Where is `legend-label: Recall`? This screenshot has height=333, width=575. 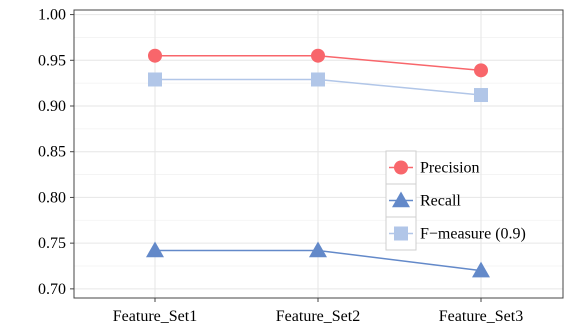
legend-label: Recall is located at coordinates (440, 201).